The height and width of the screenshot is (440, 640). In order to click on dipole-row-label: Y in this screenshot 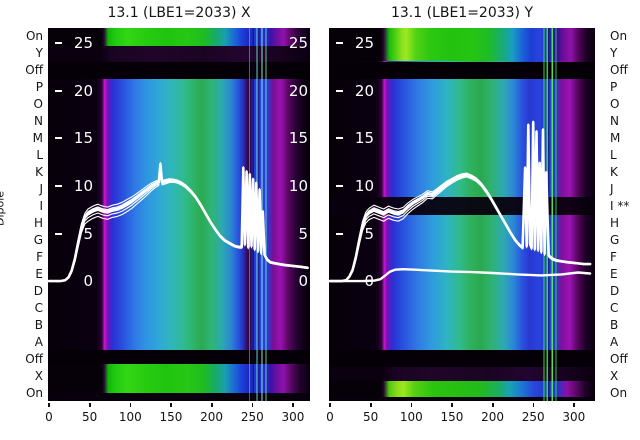, I will do `click(614, 53)`.